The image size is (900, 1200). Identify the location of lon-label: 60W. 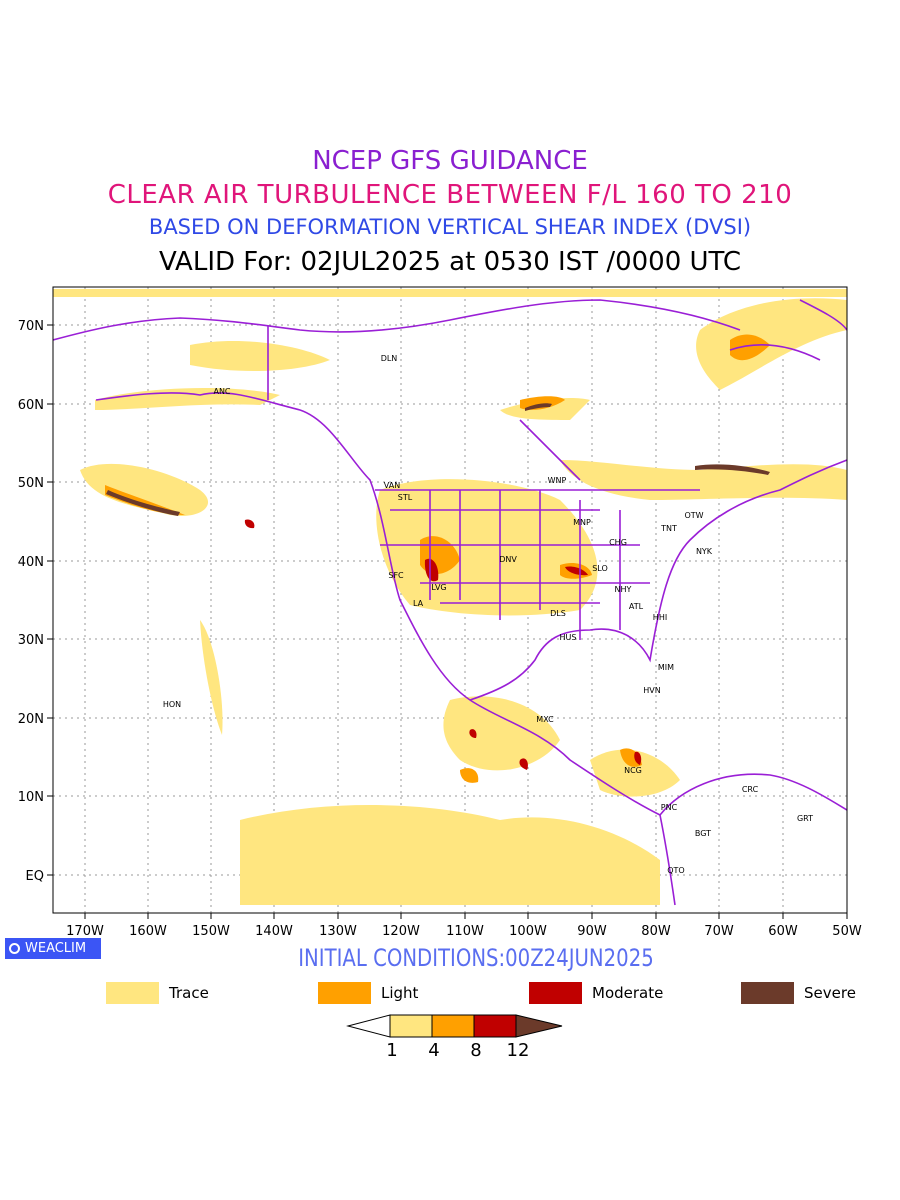
(783, 931).